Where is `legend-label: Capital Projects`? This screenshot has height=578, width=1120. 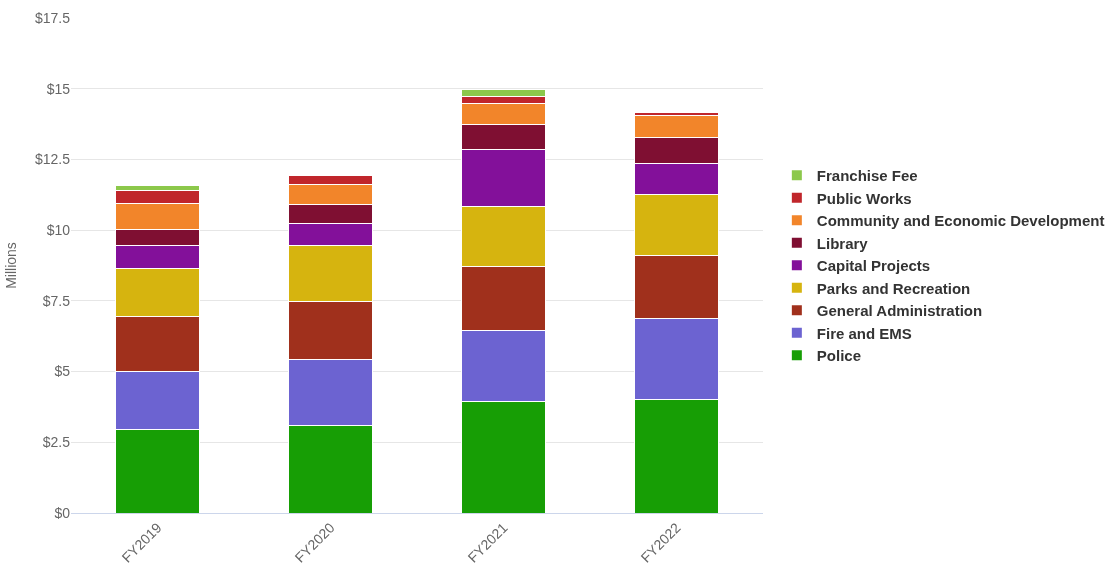 legend-label: Capital Projects is located at coordinates (873, 266).